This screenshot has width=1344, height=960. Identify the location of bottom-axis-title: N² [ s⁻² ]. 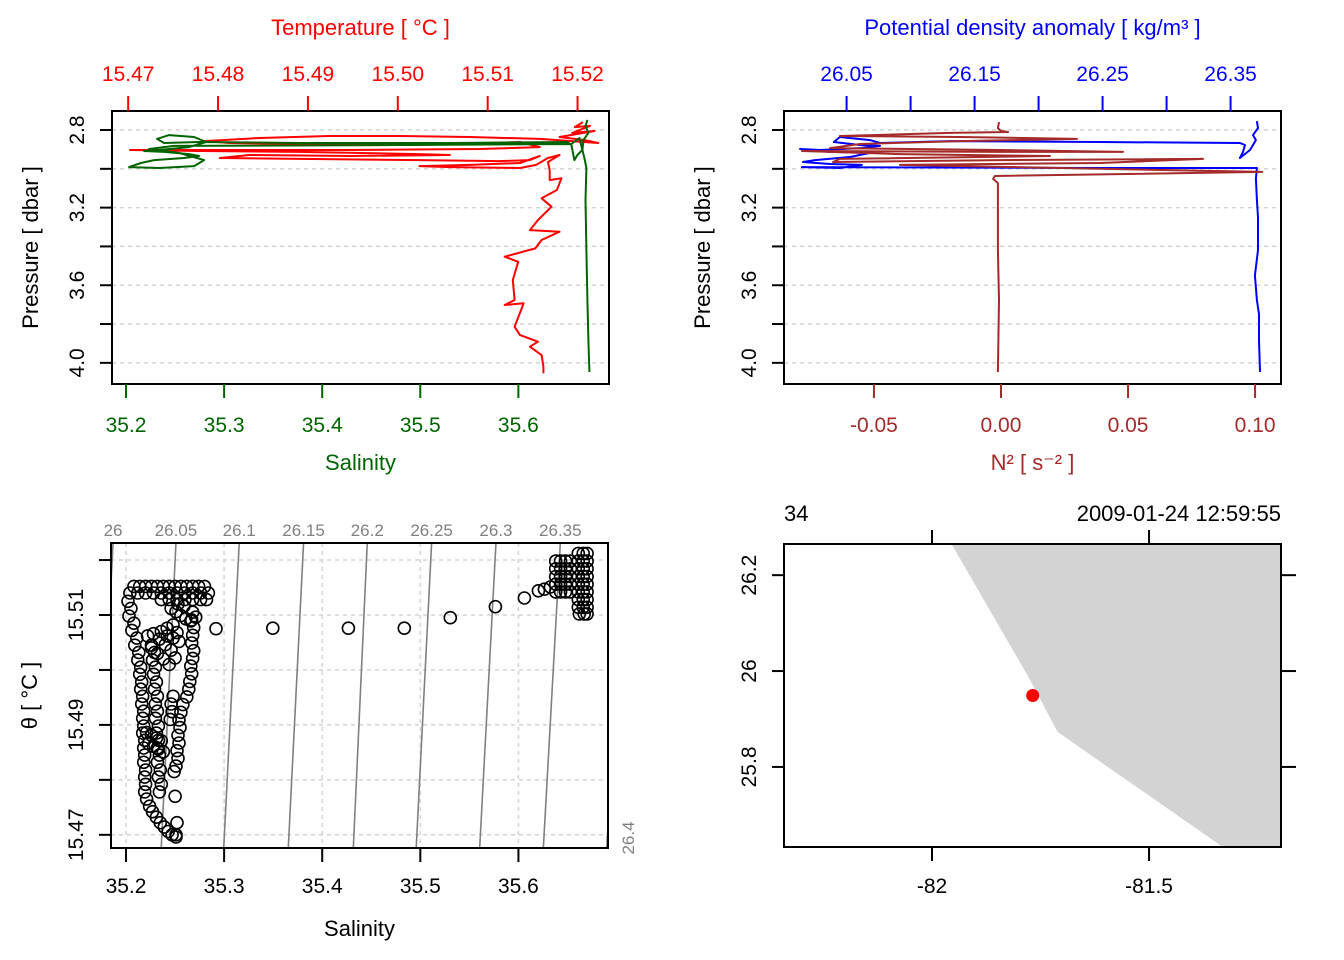
(1033, 462).